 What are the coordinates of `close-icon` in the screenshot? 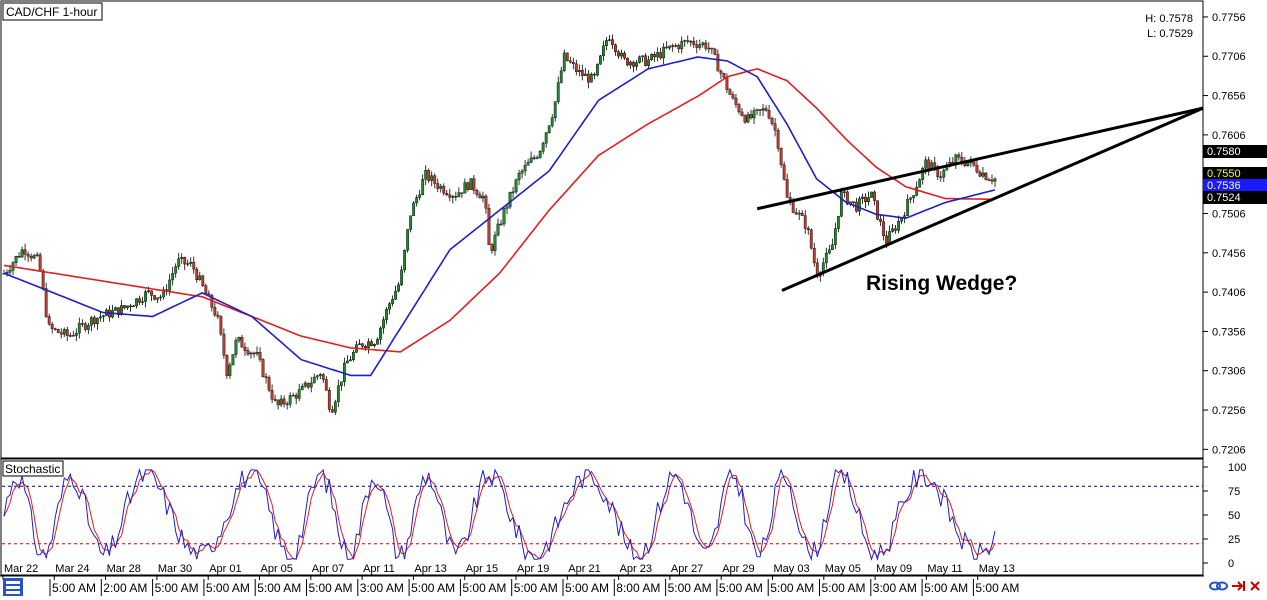 It's located at (1255, 586).